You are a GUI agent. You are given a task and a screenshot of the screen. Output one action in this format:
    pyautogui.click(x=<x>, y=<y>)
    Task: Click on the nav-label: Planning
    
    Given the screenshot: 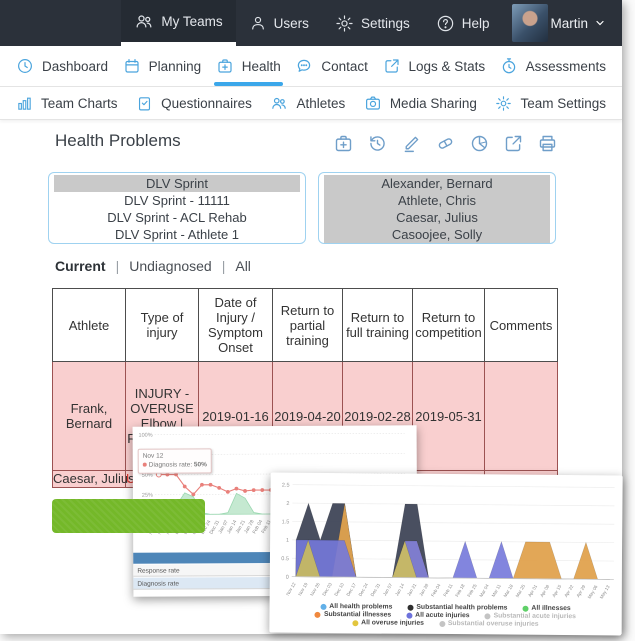 What is the action you would take?
    pyautogui.click(x=175, y=66)
    